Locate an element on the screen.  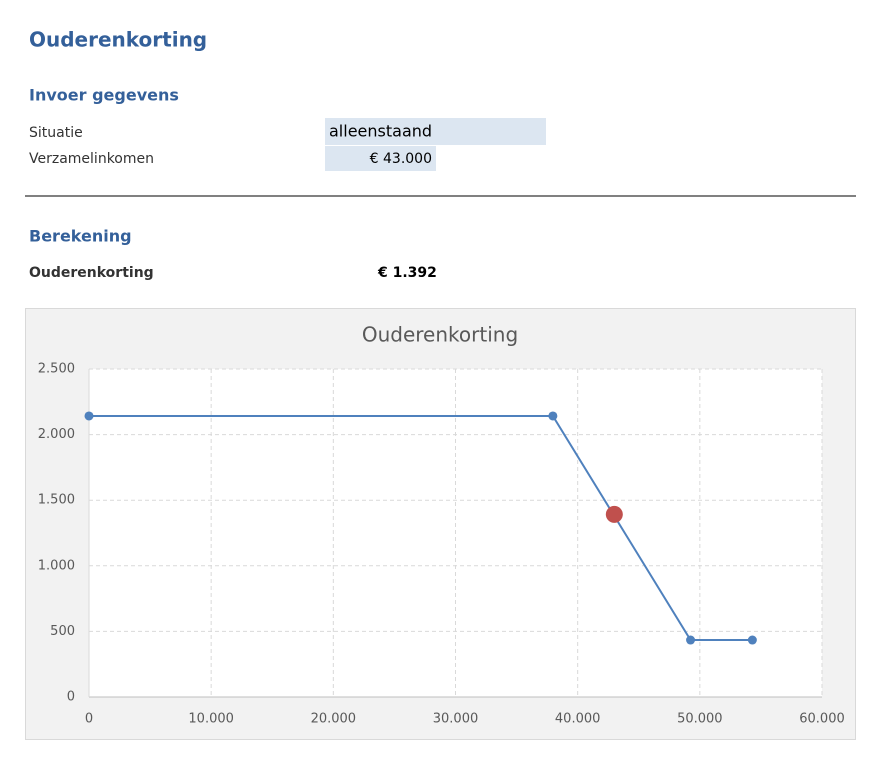
y-tick-label: 2.500 is located at coordinates (56, 369).